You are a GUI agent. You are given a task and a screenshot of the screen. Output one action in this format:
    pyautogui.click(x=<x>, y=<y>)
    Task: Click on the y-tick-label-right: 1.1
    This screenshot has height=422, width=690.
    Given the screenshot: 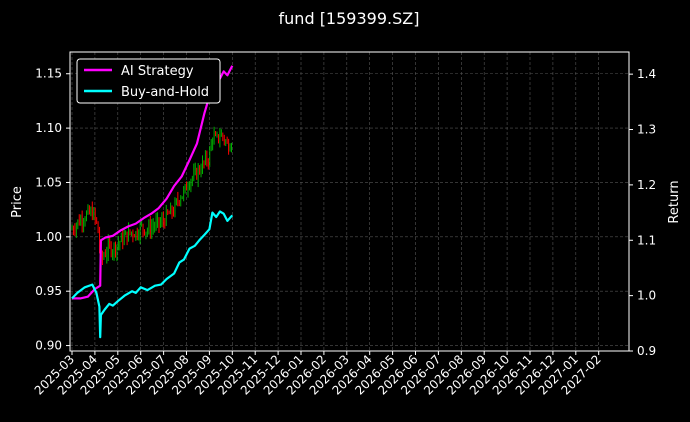 What is the action you would take?
    pyautogui.click(x=646, y=240)
    